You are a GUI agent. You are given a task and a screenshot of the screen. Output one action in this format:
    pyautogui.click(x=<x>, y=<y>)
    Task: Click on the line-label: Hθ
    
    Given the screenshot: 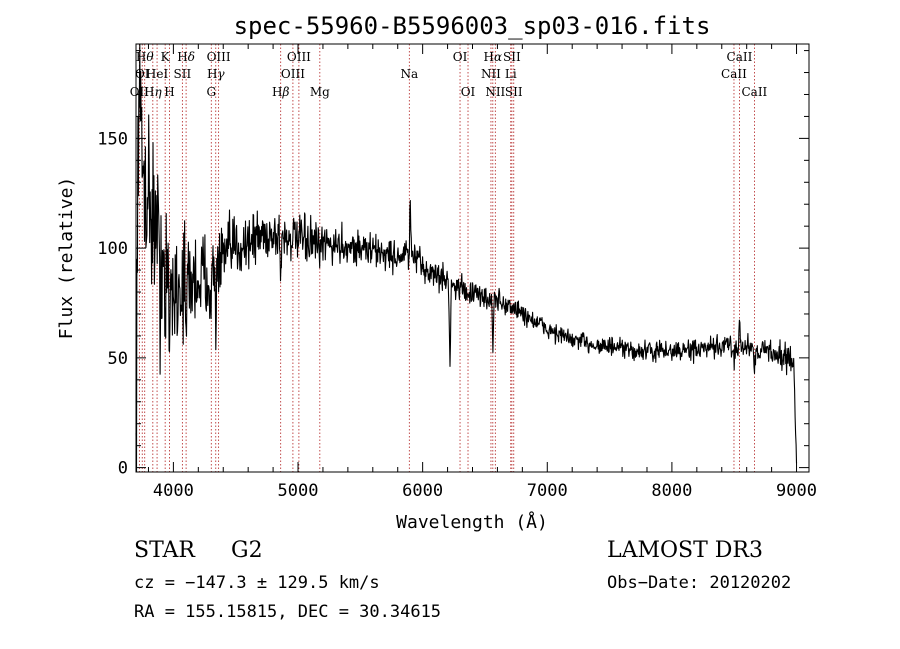 What is the action you would take?
    pyautogui.click(x=145, y=57)
    